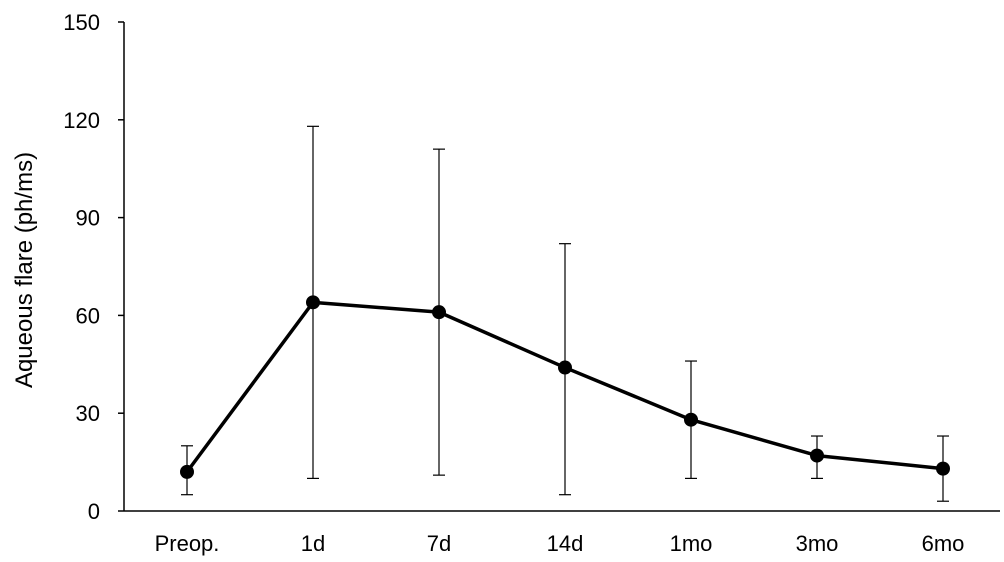  I want to click on x-tick-label: Preop., so click(187, 543).